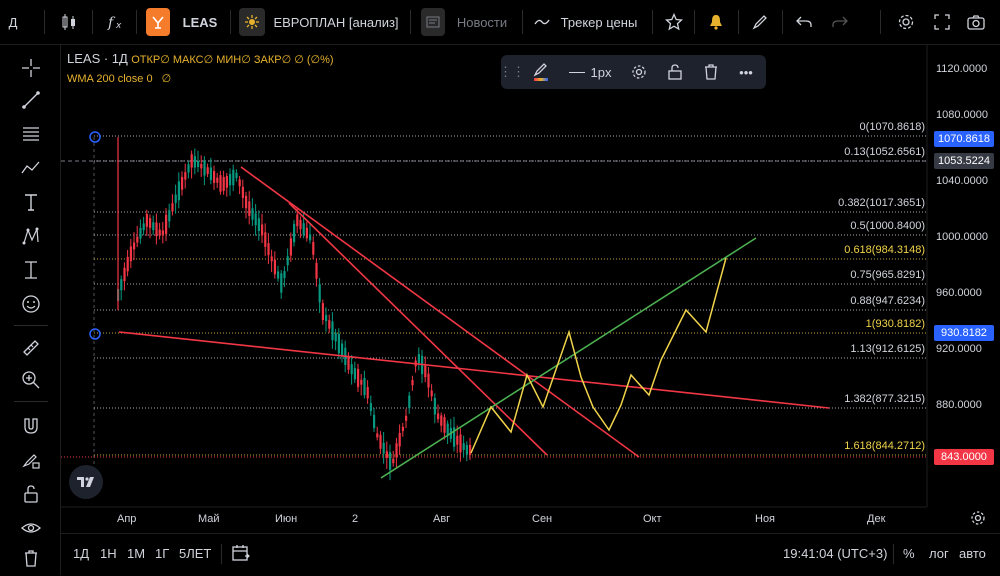  What do you see at coordinates (13, 22) in the screenshot?
I see `interval-button: Д` at bounding box center [13, 22].